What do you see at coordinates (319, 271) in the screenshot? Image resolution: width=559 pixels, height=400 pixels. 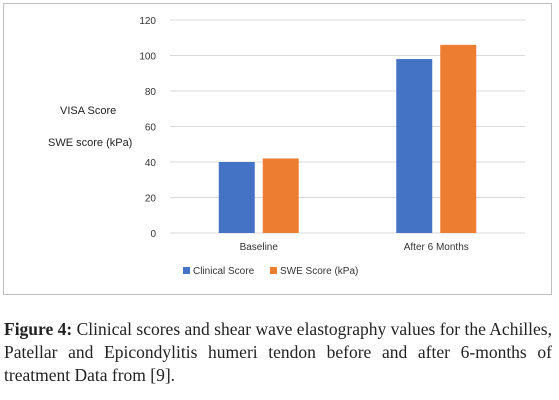 I see `legend-label: SWE Score (kPa)` at bounding box center [319, 271].